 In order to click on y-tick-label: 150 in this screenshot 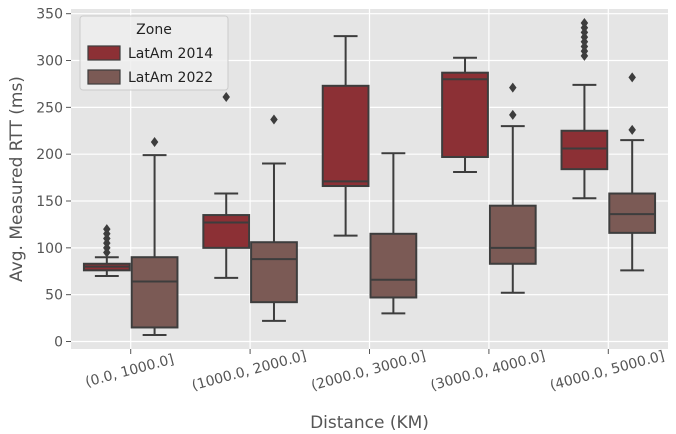, I will do `click(49, 202)`.